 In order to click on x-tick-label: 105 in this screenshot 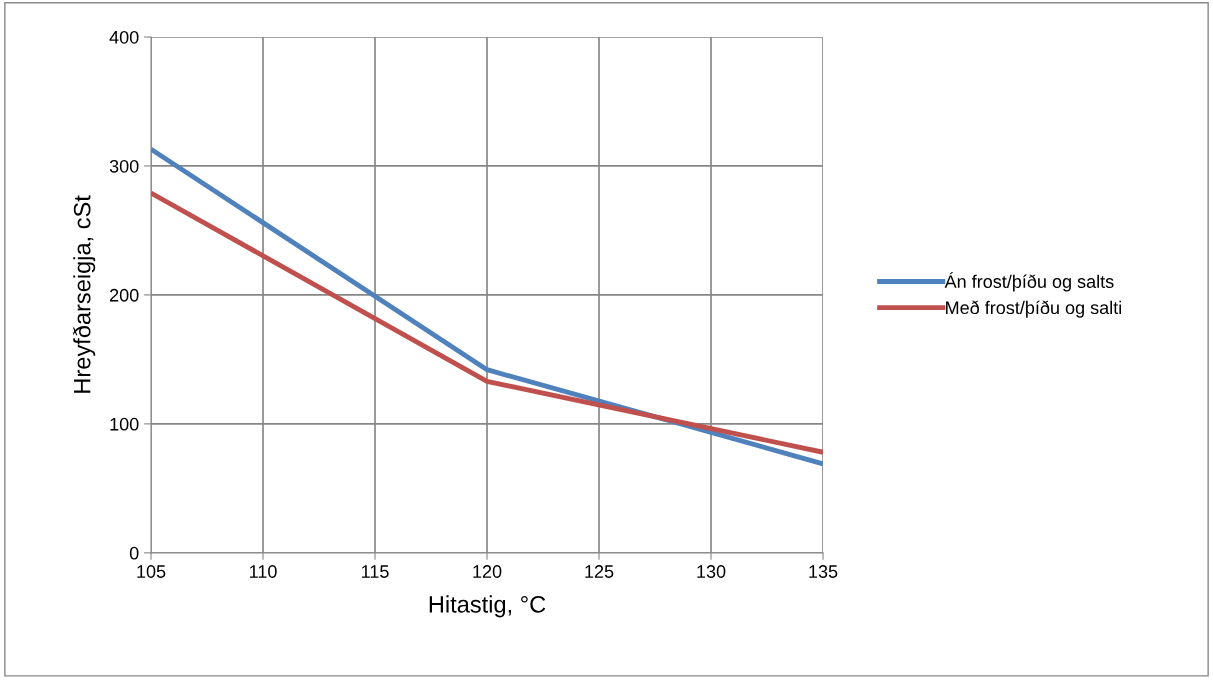, I will do `click(151, 571)`.